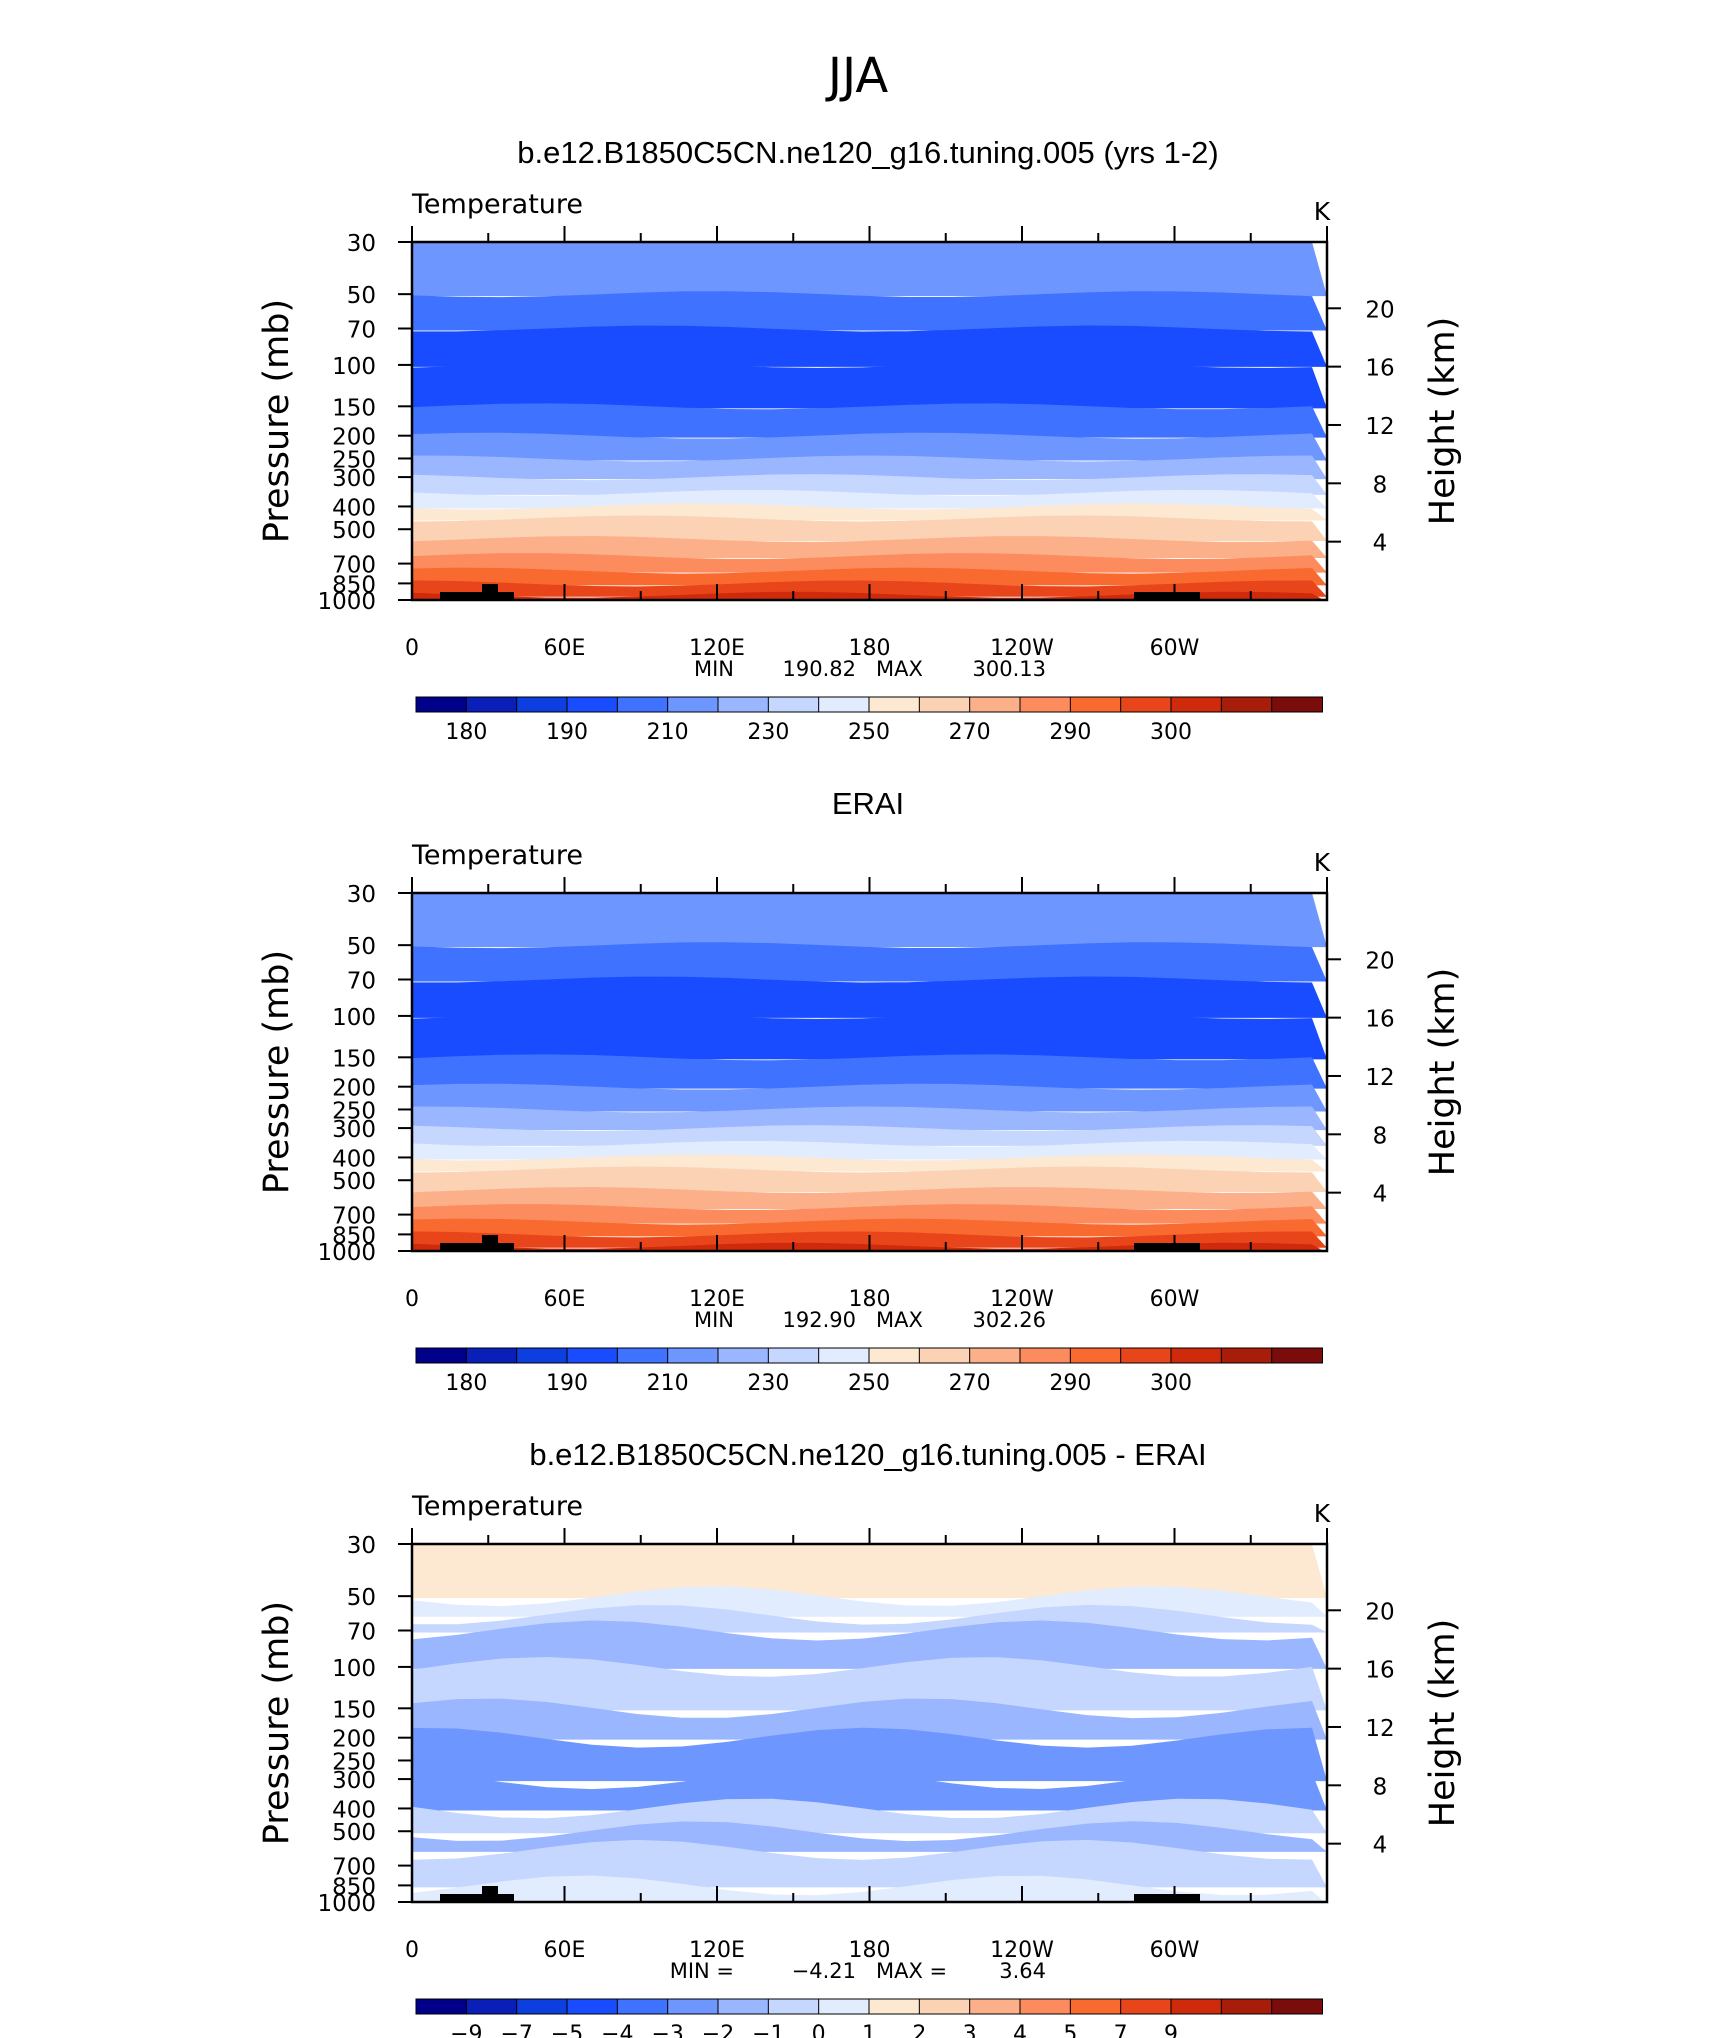 This screenshot has width=1710, height=2038. What do you see at coordinates (868, 803) in the screenshot?
I see `panel-title: ERAI` at bounding box center [868, 803].